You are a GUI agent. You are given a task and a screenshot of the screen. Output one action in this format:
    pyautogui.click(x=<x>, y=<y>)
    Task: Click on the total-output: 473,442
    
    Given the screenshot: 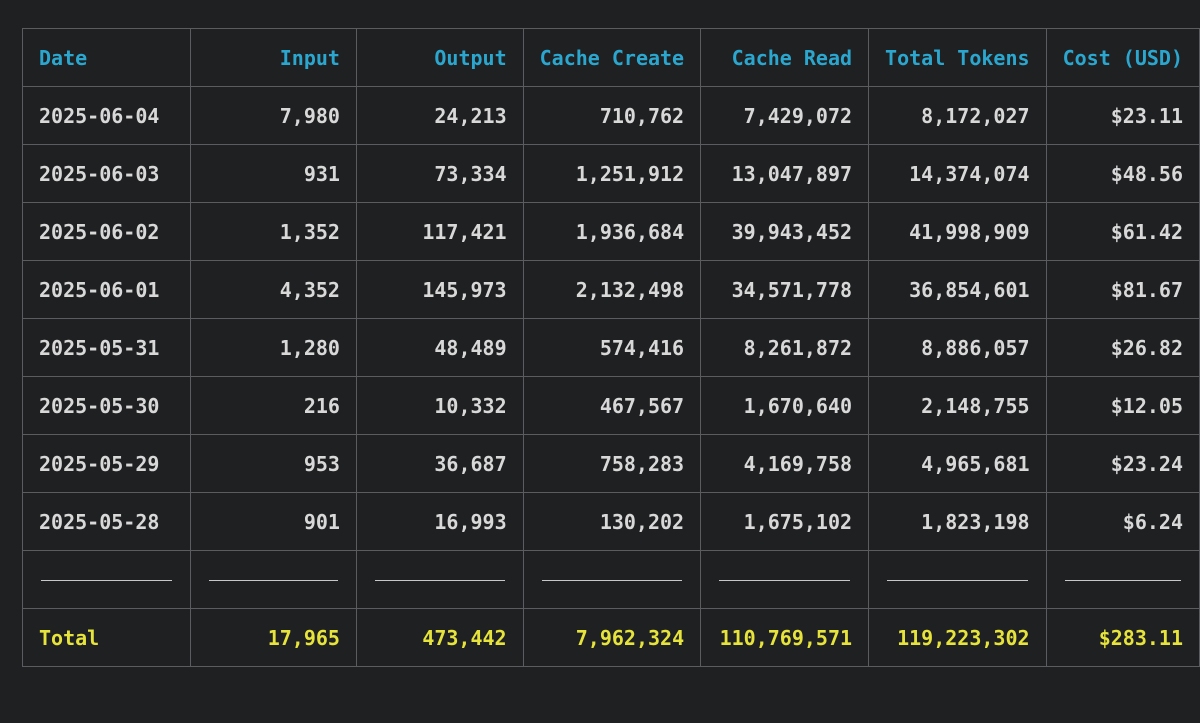 What is the action you would take?
    pyautogui.click(x=439, y=637)
    